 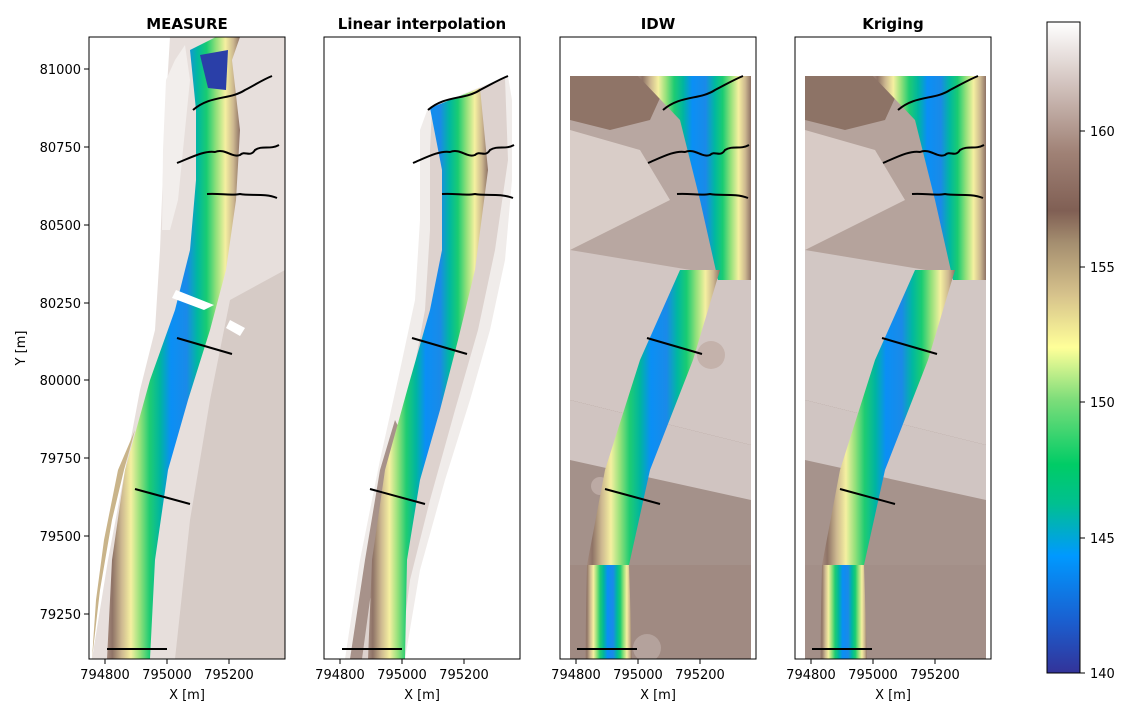 What do you see at coordinates (60, 226) in the screenshot?
I see `y-tick-label: 80500` at bounding box center [60, 226].